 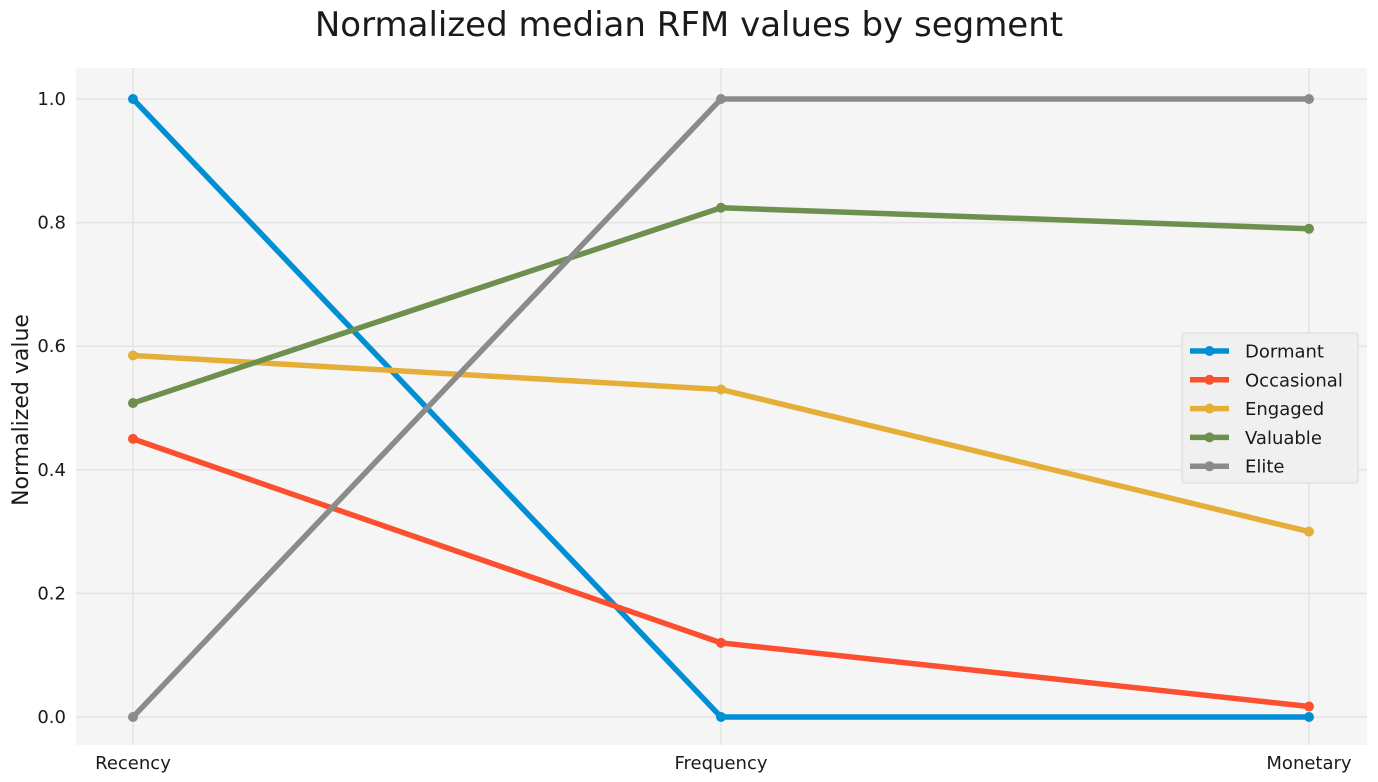 I want to click on y-axis-ticks: 0.0 0.2 0.4 0.6 0.8 1.0, so click(x=51, y=408).